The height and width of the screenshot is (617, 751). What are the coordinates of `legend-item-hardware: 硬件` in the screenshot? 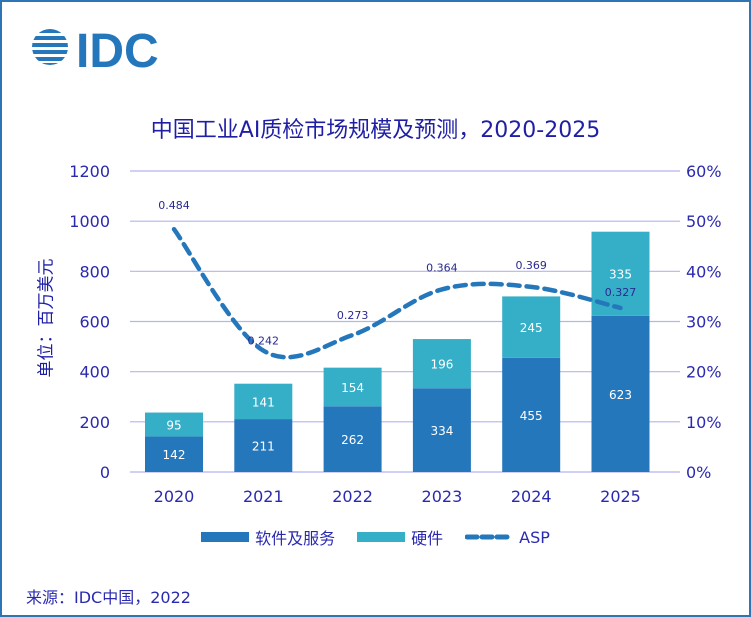 It's located at (400, 537).